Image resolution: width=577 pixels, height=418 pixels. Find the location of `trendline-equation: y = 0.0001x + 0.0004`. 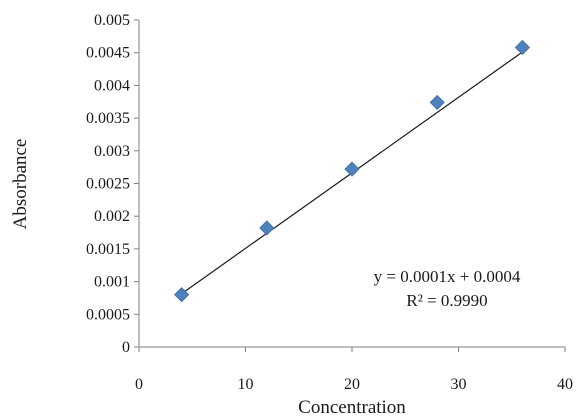

trendline-equation: y = 0.0001x + 0.0004 is located at coordinates (447, 276).